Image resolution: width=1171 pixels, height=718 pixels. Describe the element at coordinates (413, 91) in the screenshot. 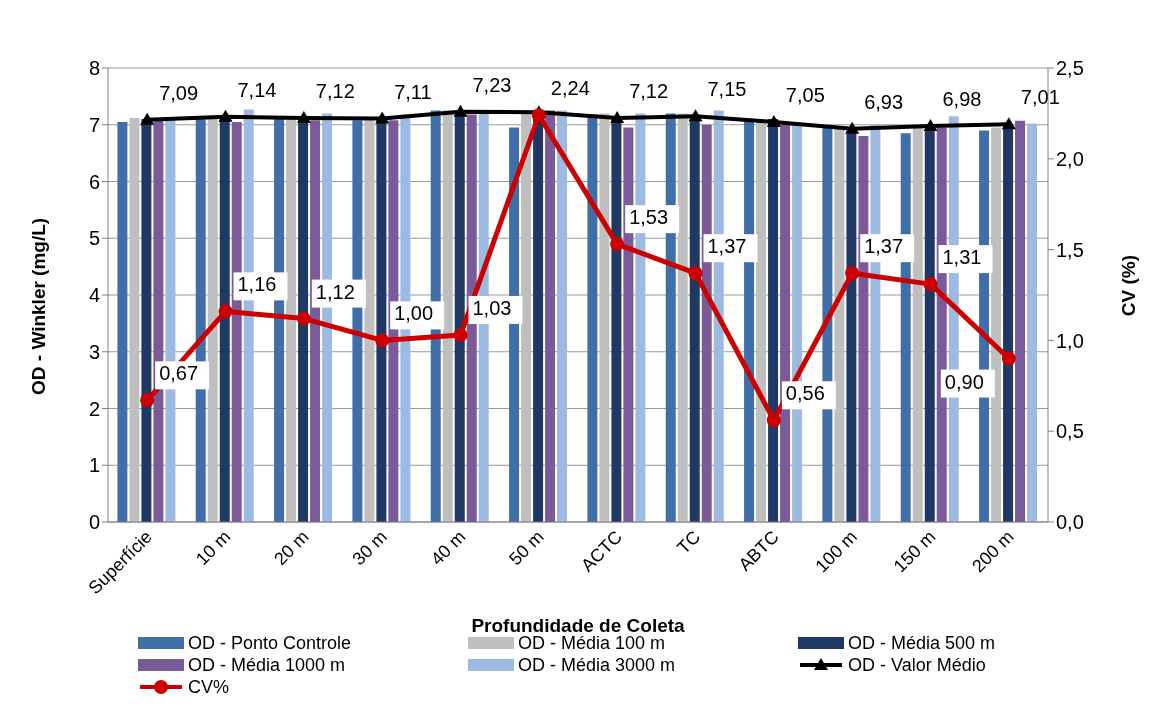

I see `data-label: 7,11` at that location.